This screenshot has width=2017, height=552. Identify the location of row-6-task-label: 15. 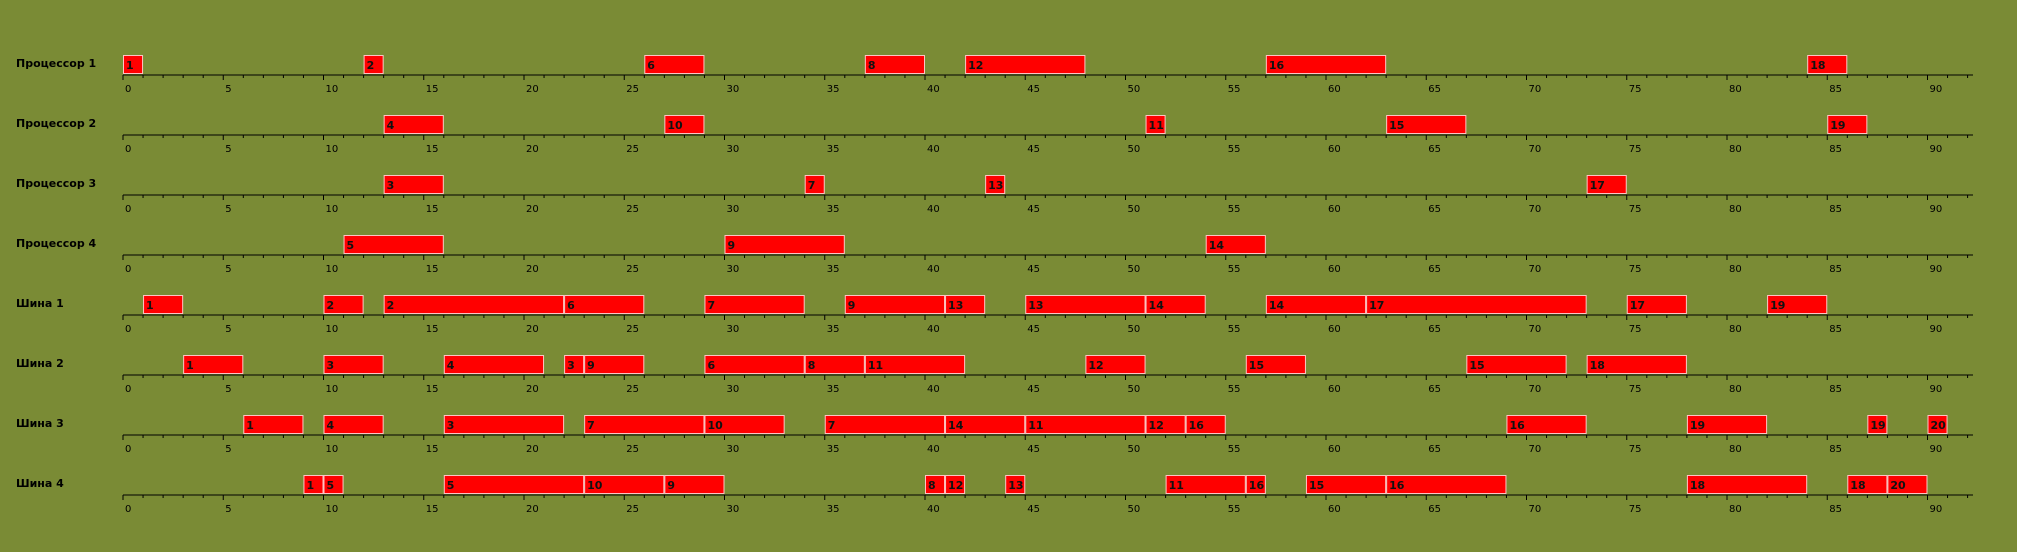
(1476, 365).